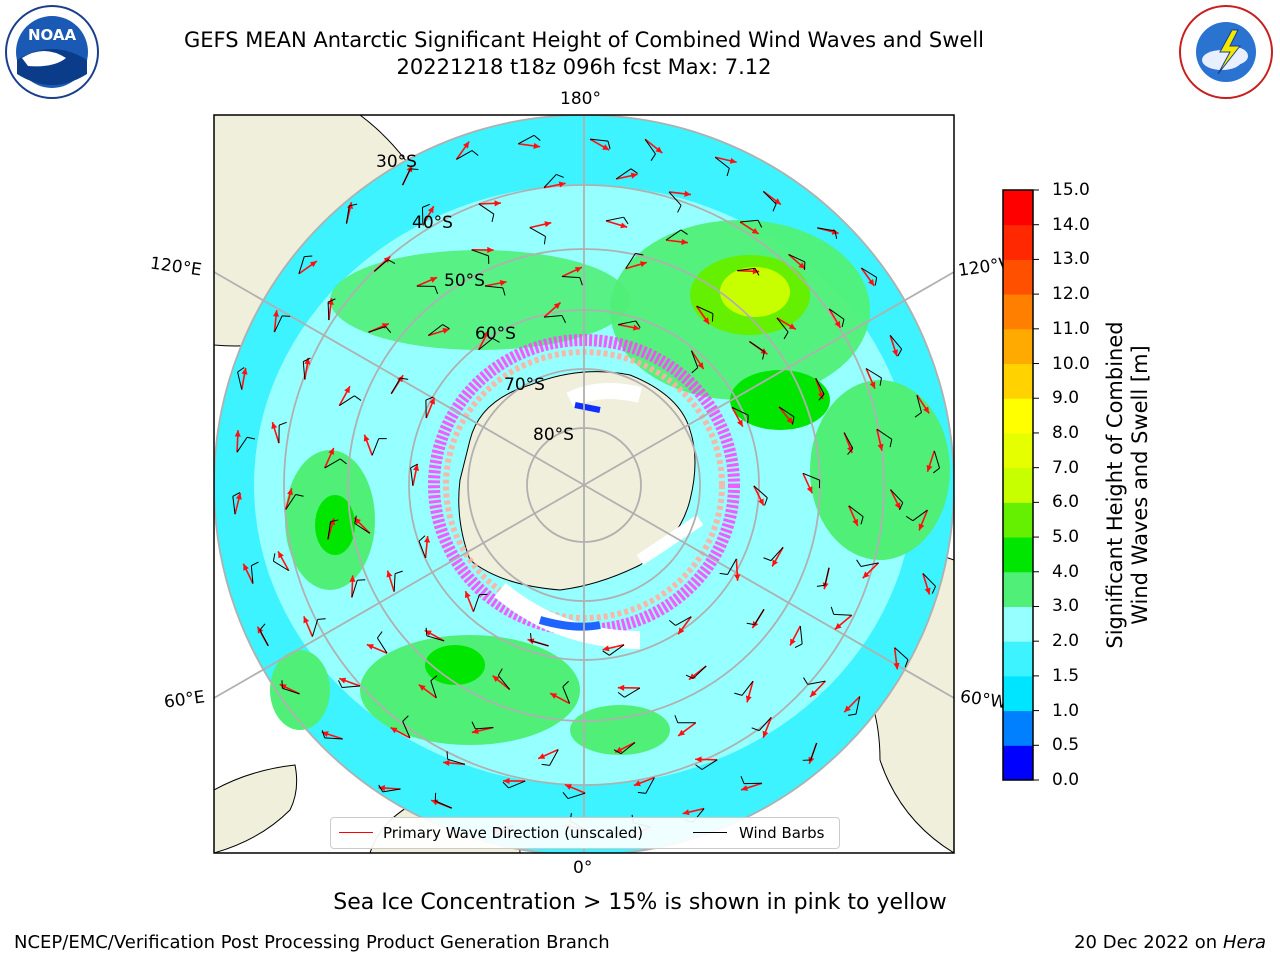 This screenshot has height=960, width=1280. What do you see at coordinates (1066, 398) in the screenshot?
I see `colorbar-tick-label: 9.0` at bounding box center [1066, 398].